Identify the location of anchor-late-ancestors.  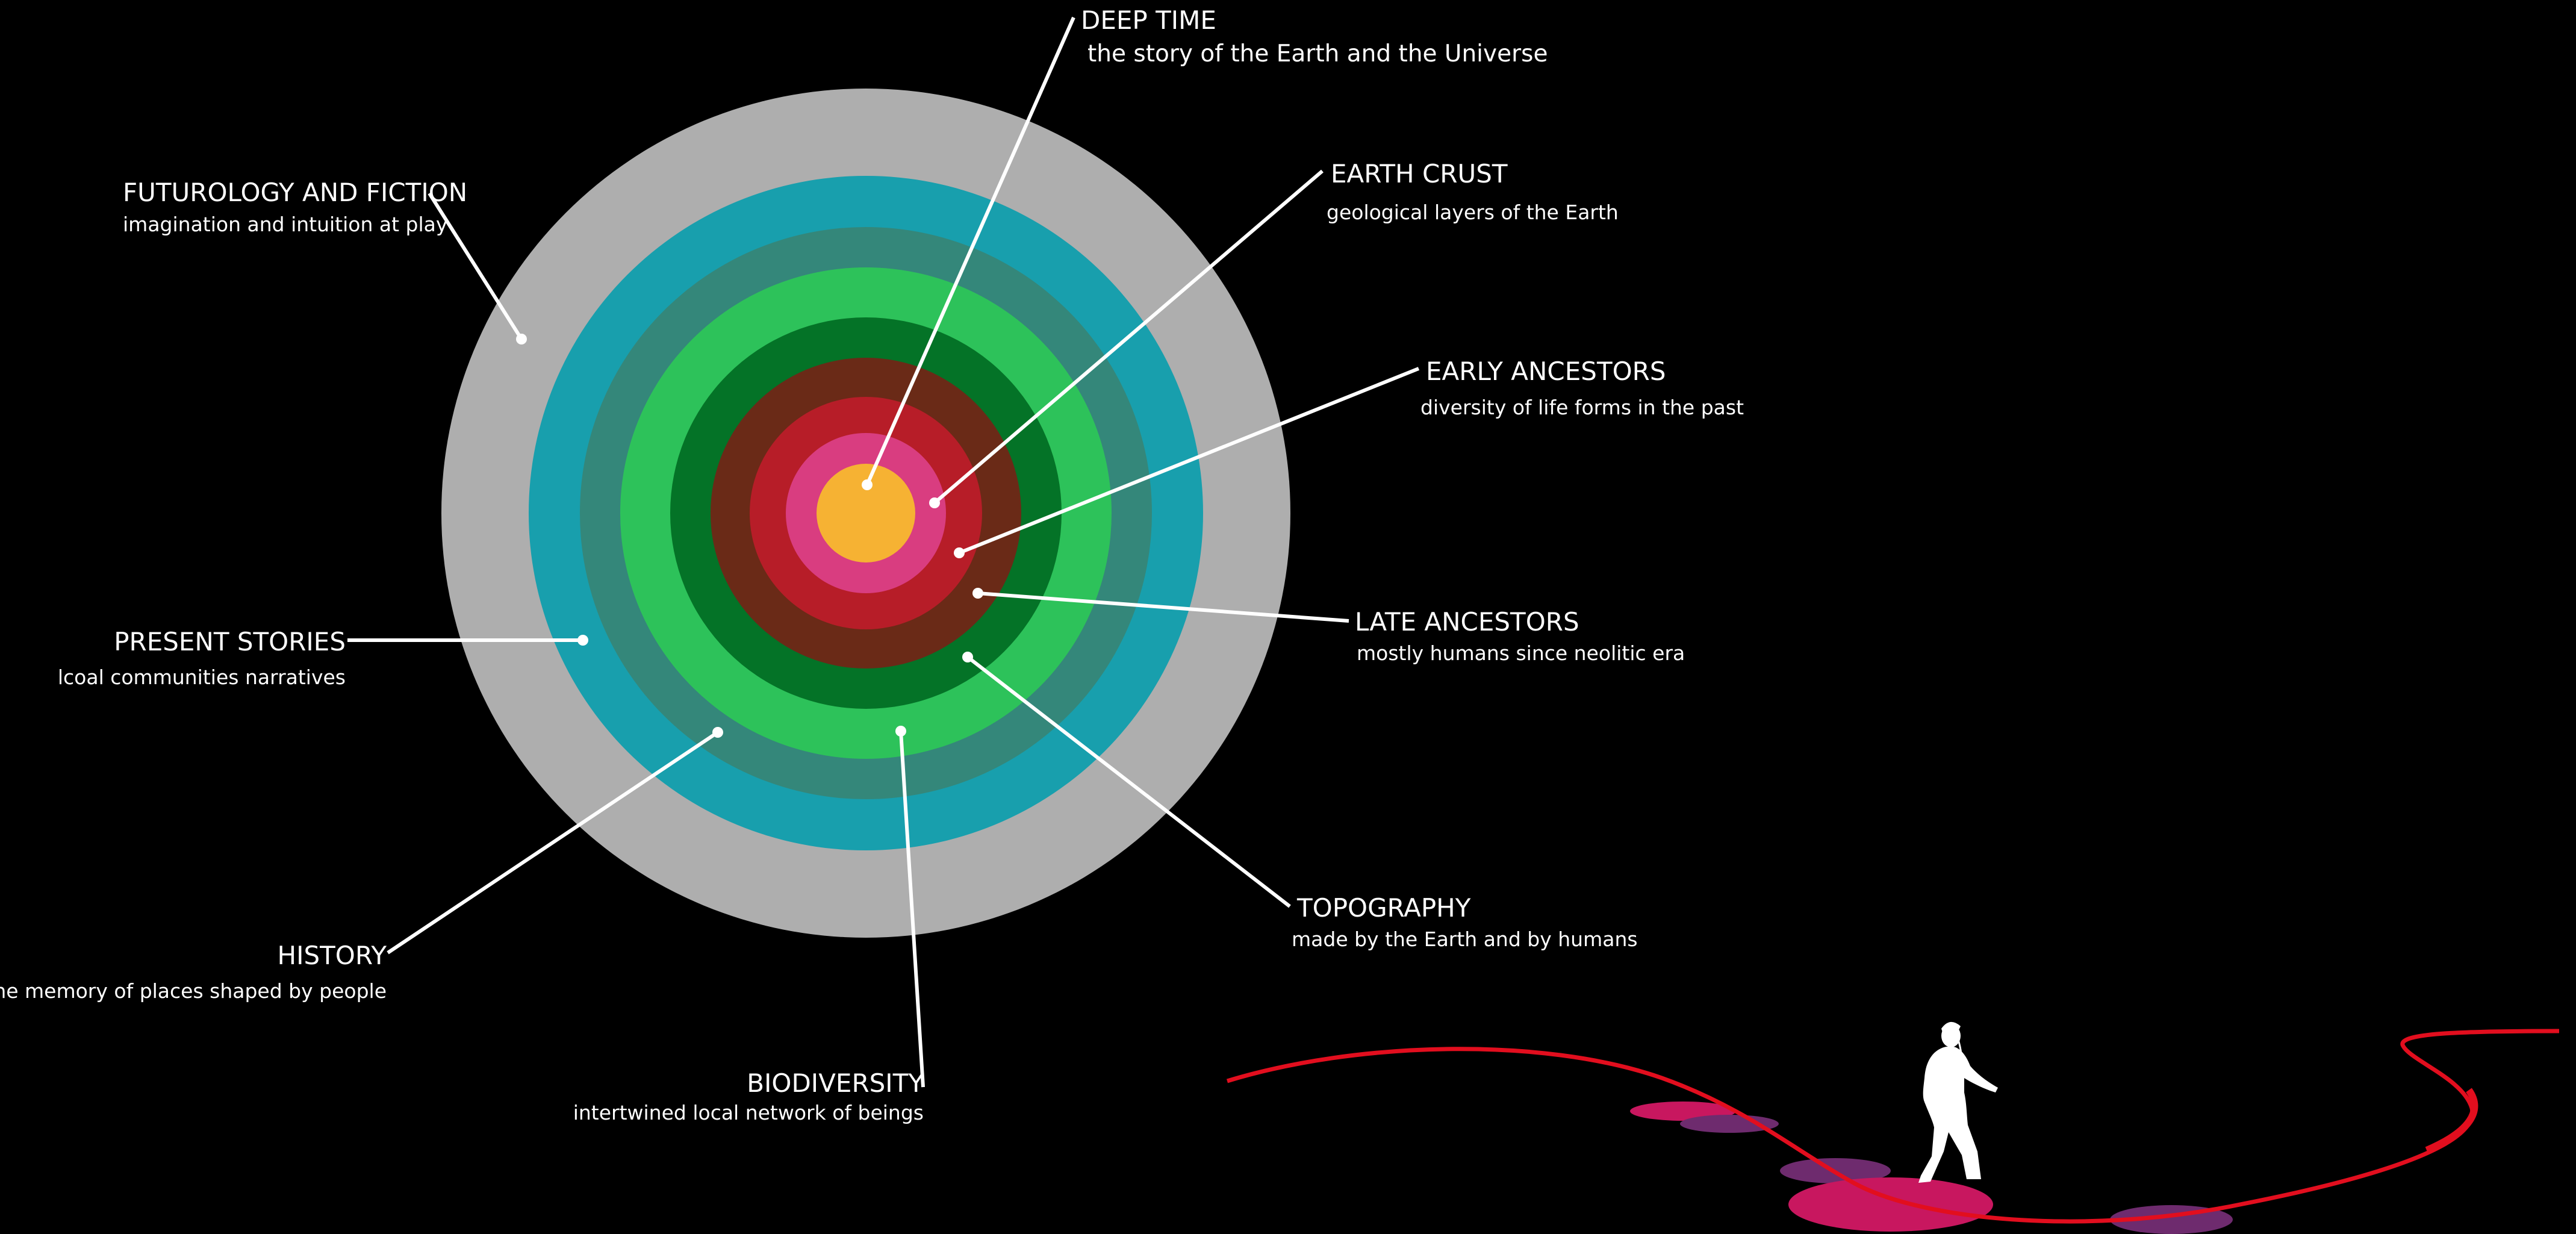
(978, 593).